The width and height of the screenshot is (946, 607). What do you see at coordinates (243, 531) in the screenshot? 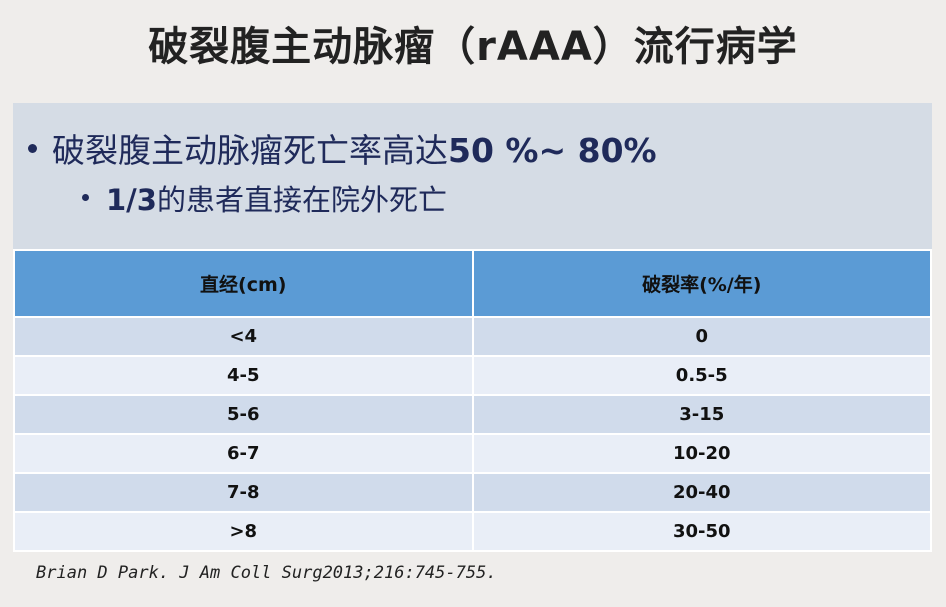
I see `table-cell: >8` at bounding box center [243, 531].